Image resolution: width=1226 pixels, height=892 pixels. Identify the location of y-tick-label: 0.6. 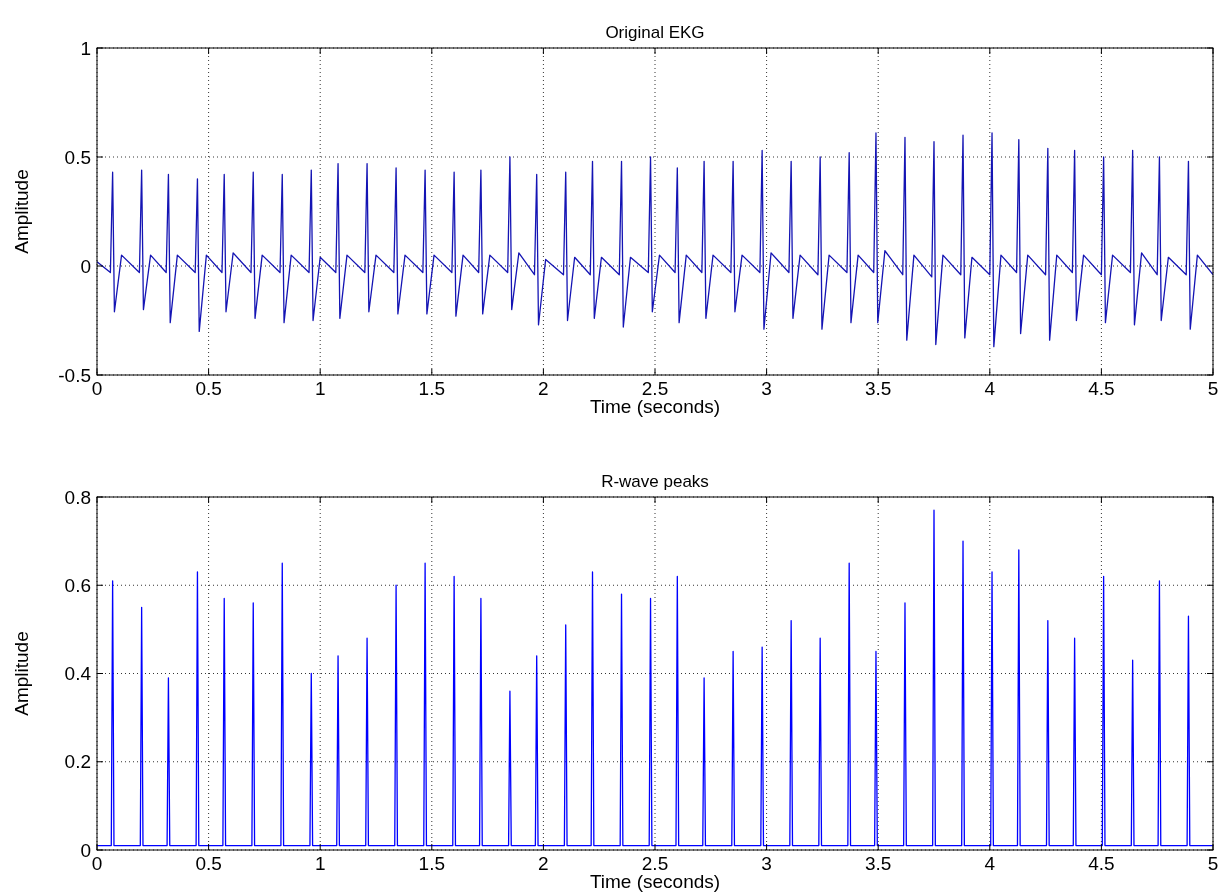
(77, 585).